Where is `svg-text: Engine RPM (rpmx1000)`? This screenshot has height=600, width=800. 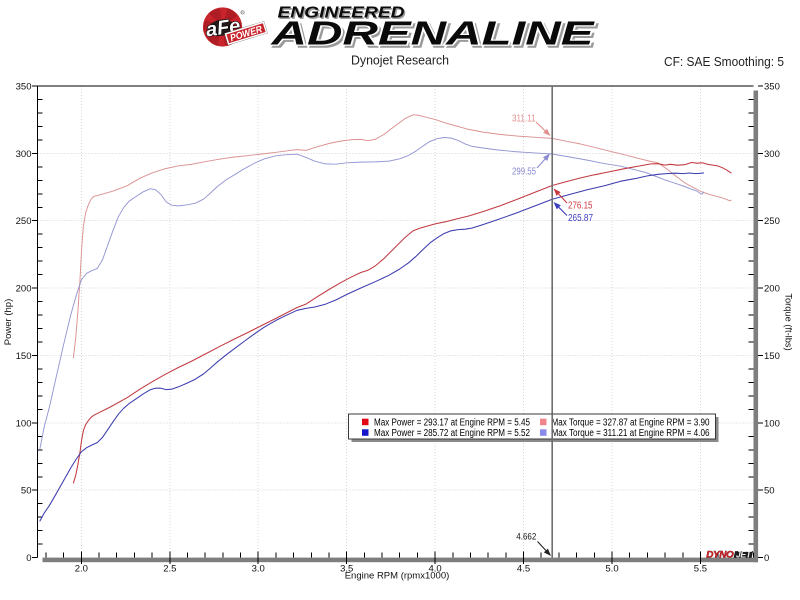 svg-text: Engine RPM (rpmx1000) is located at coordinates (397, 576).